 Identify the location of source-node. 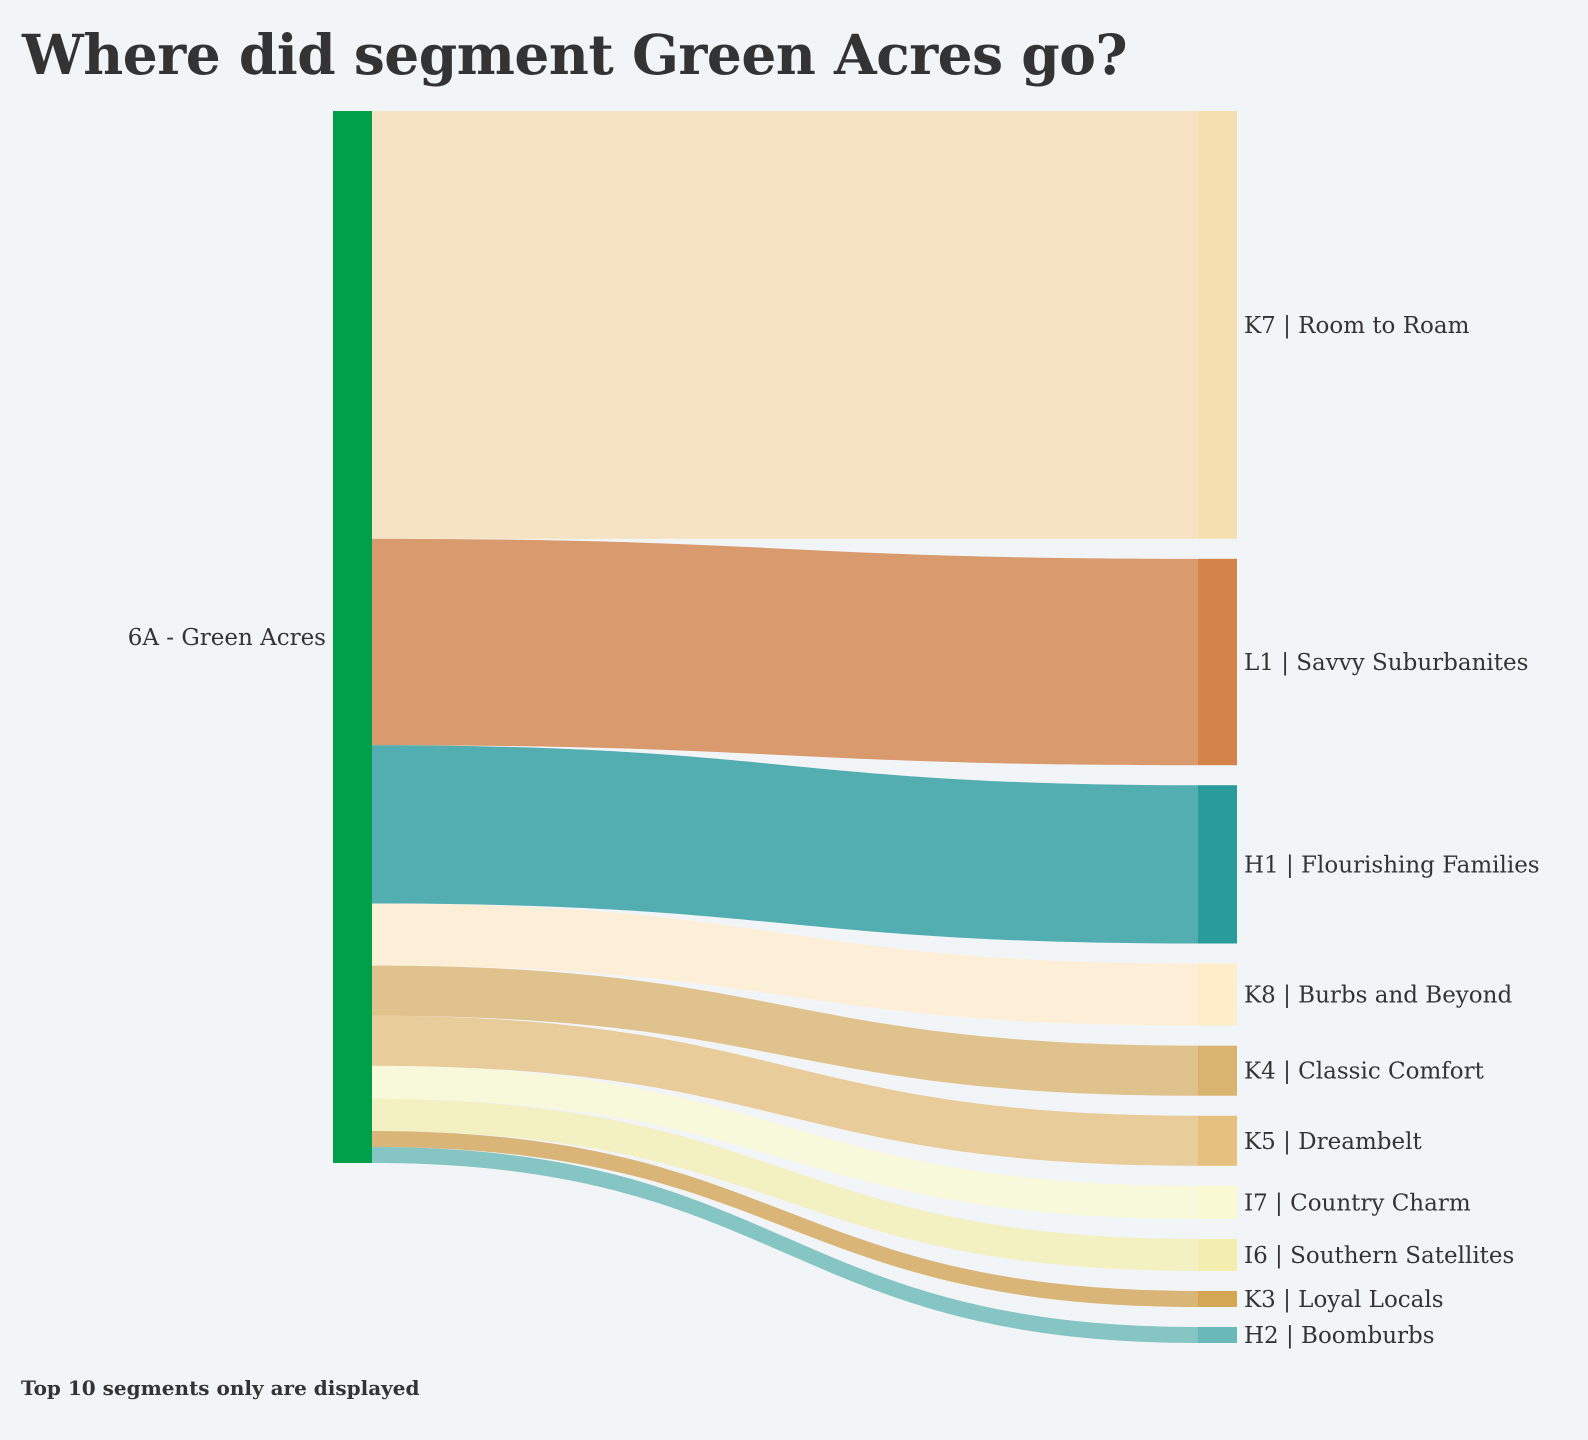
(352, 637).